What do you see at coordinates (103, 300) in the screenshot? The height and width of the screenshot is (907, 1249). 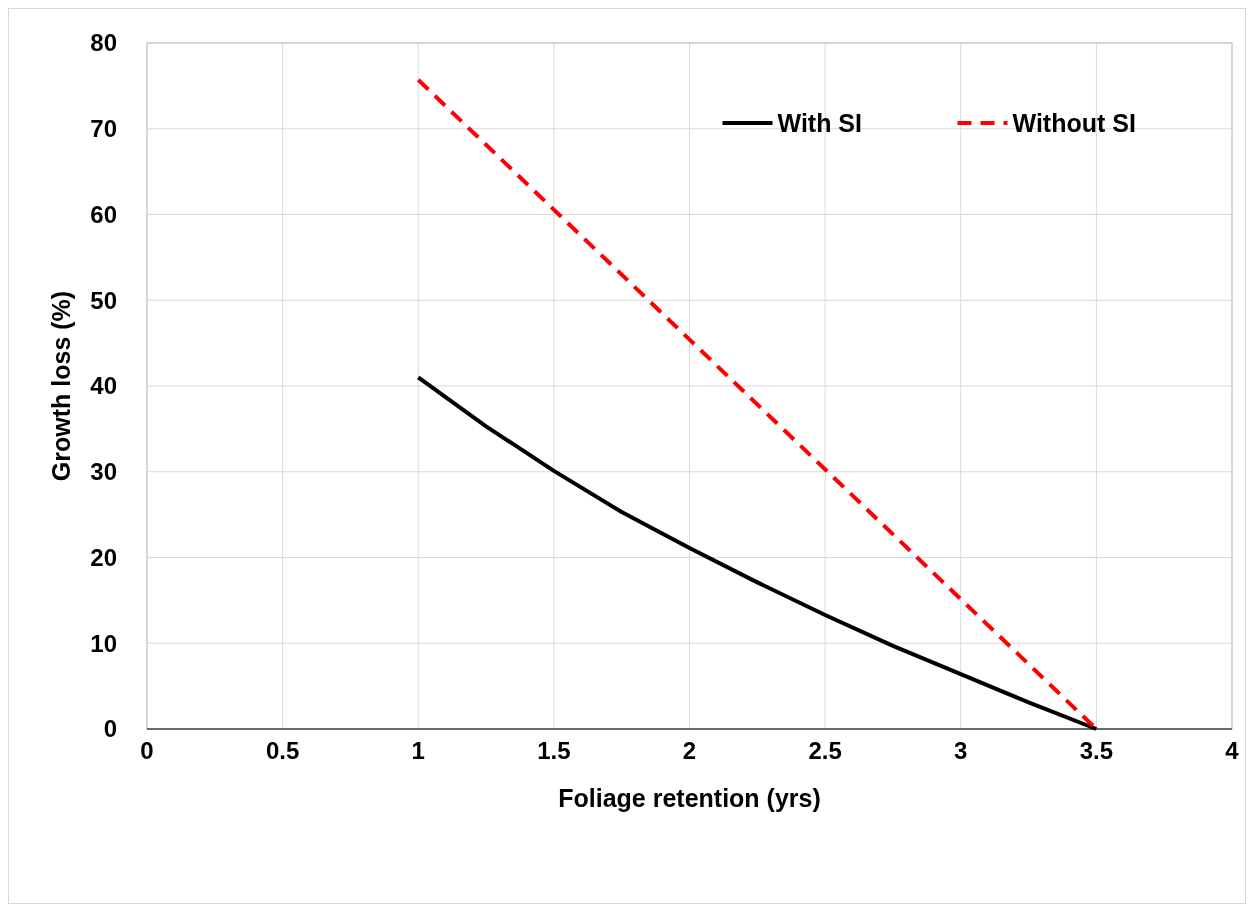 I see `y-tick-label: 50` at bounding box center [103, 300].